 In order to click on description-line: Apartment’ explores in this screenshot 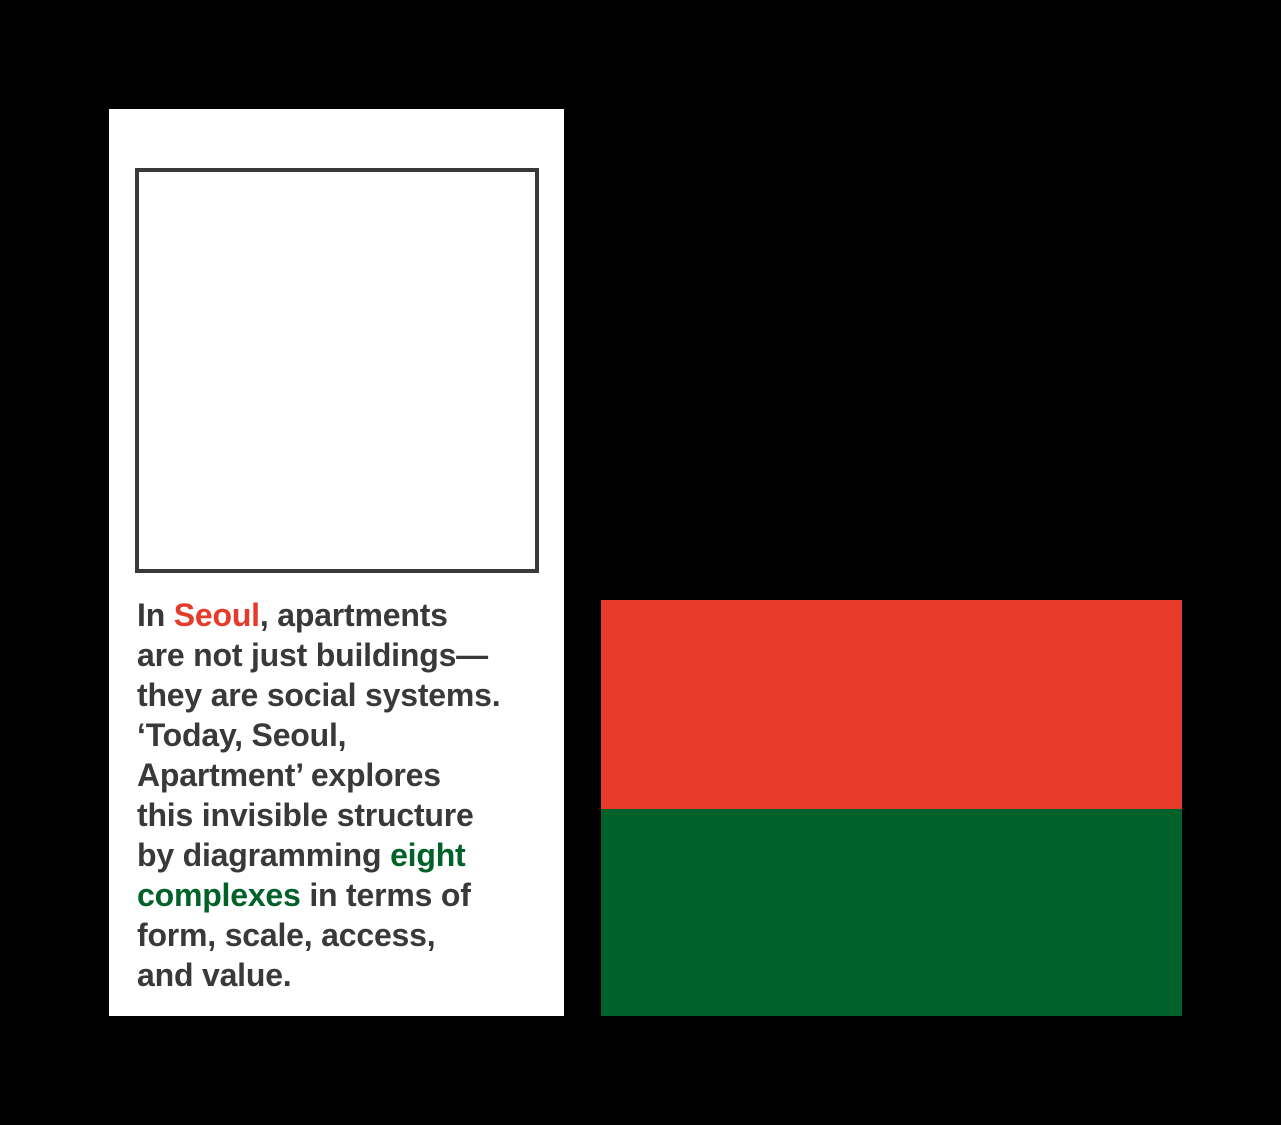, I will do `click(289, 775)`.